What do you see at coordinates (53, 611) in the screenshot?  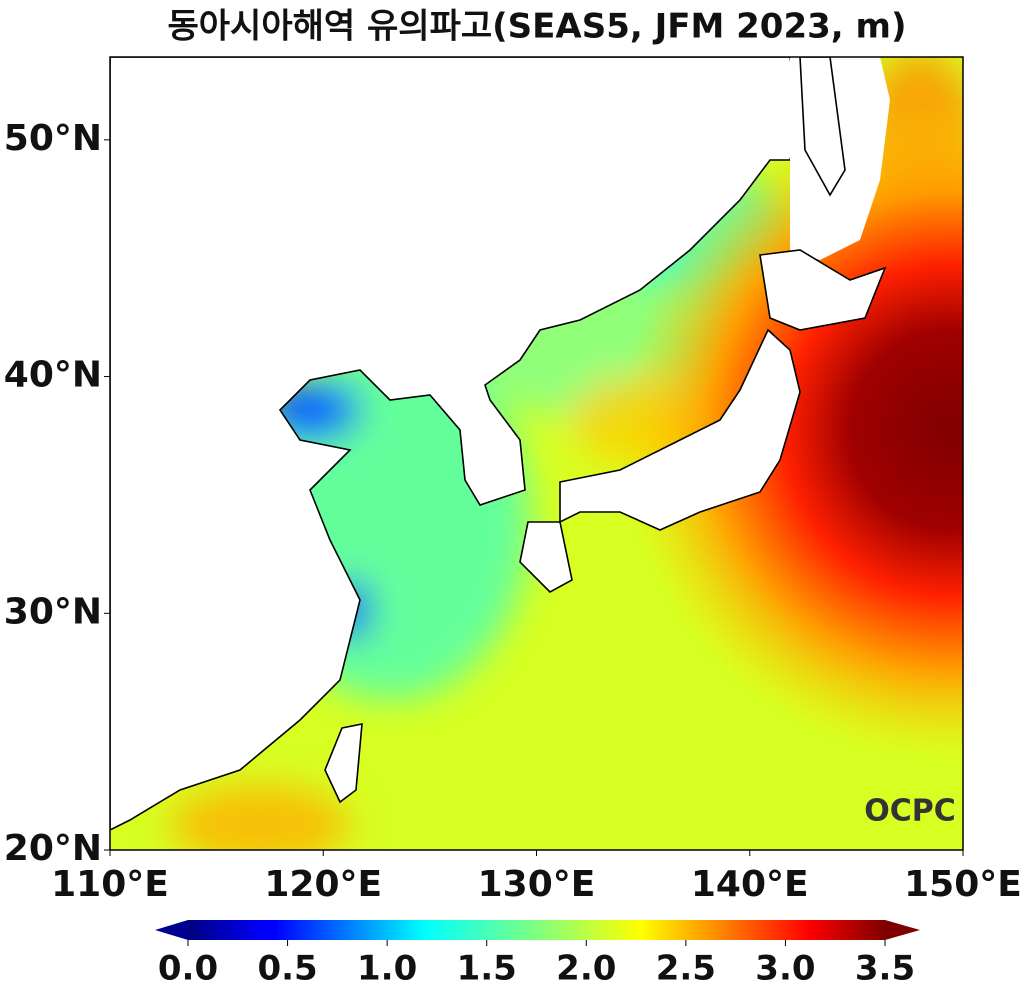 I see `y-tick-label: 30°N` at bounding box center [53, 611].